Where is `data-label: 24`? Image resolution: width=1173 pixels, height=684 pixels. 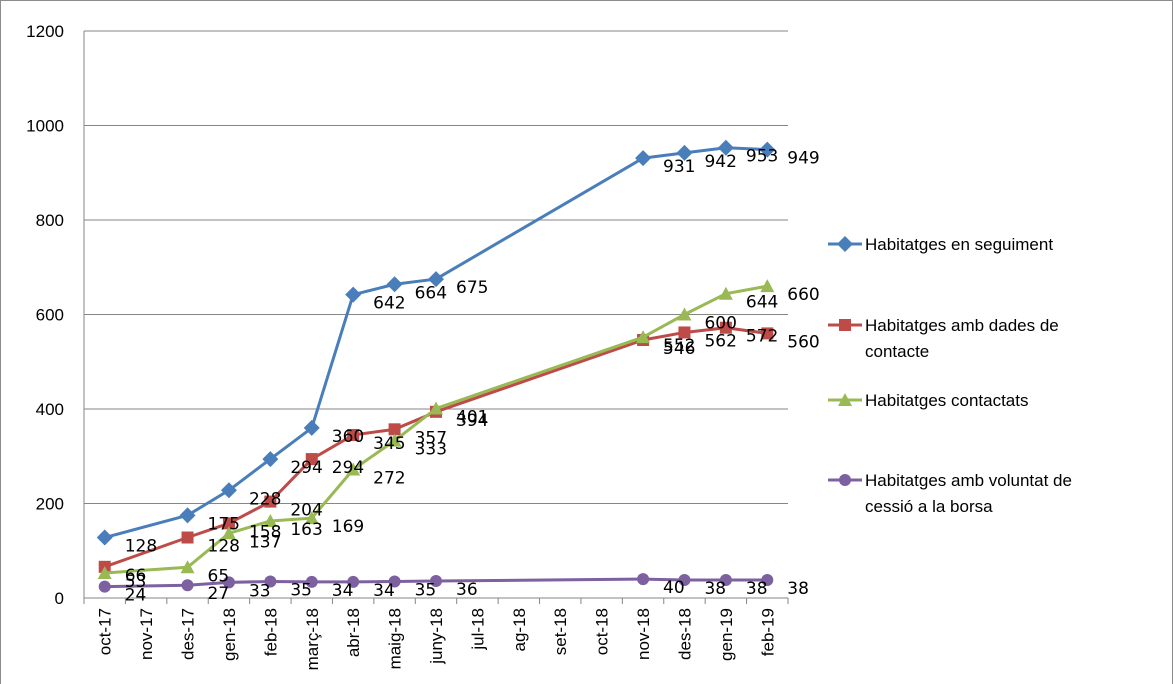 data-label: 24 is located at coordinates (136, 596).